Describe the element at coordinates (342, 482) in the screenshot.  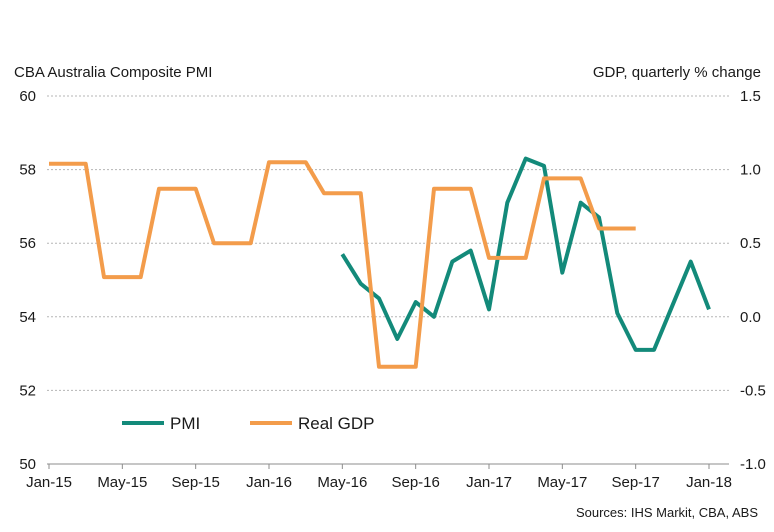
I see `x-tick-label: May-16` at that location.